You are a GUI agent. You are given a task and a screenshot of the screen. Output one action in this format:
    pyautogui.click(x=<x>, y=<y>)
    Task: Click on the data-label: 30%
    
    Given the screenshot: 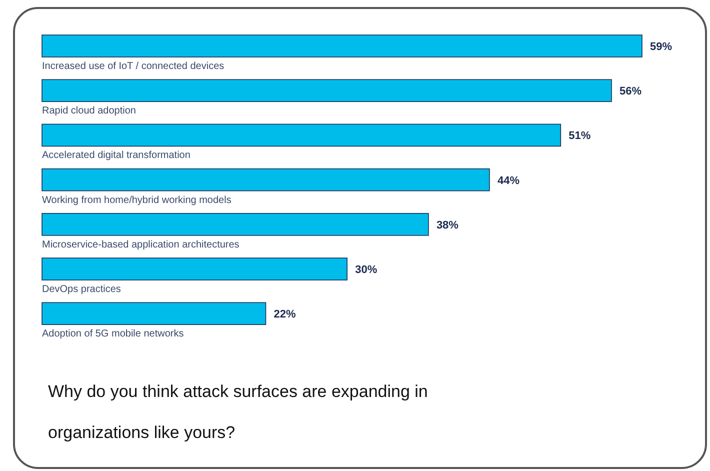 What is the action you would take?
    pyautogui.click(x=366, y=270)
    